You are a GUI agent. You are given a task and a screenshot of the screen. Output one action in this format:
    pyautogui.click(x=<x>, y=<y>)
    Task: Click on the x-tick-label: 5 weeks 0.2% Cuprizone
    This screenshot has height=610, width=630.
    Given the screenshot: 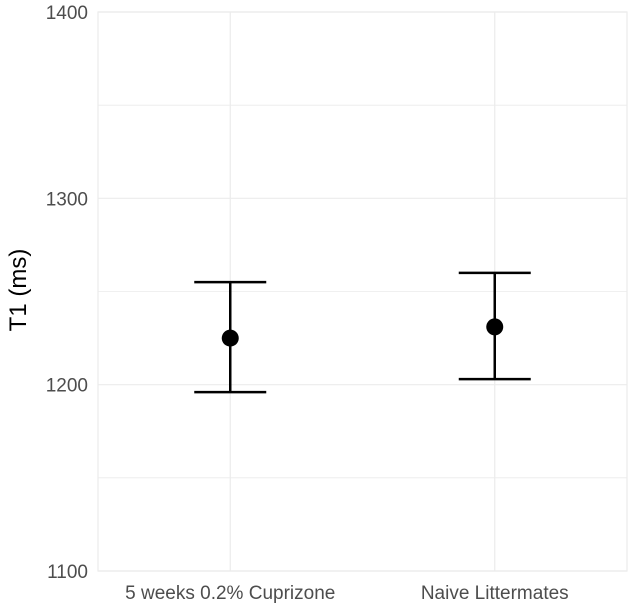 What is the action you would take?
    pyautogui.click(x=230, y=593)
    